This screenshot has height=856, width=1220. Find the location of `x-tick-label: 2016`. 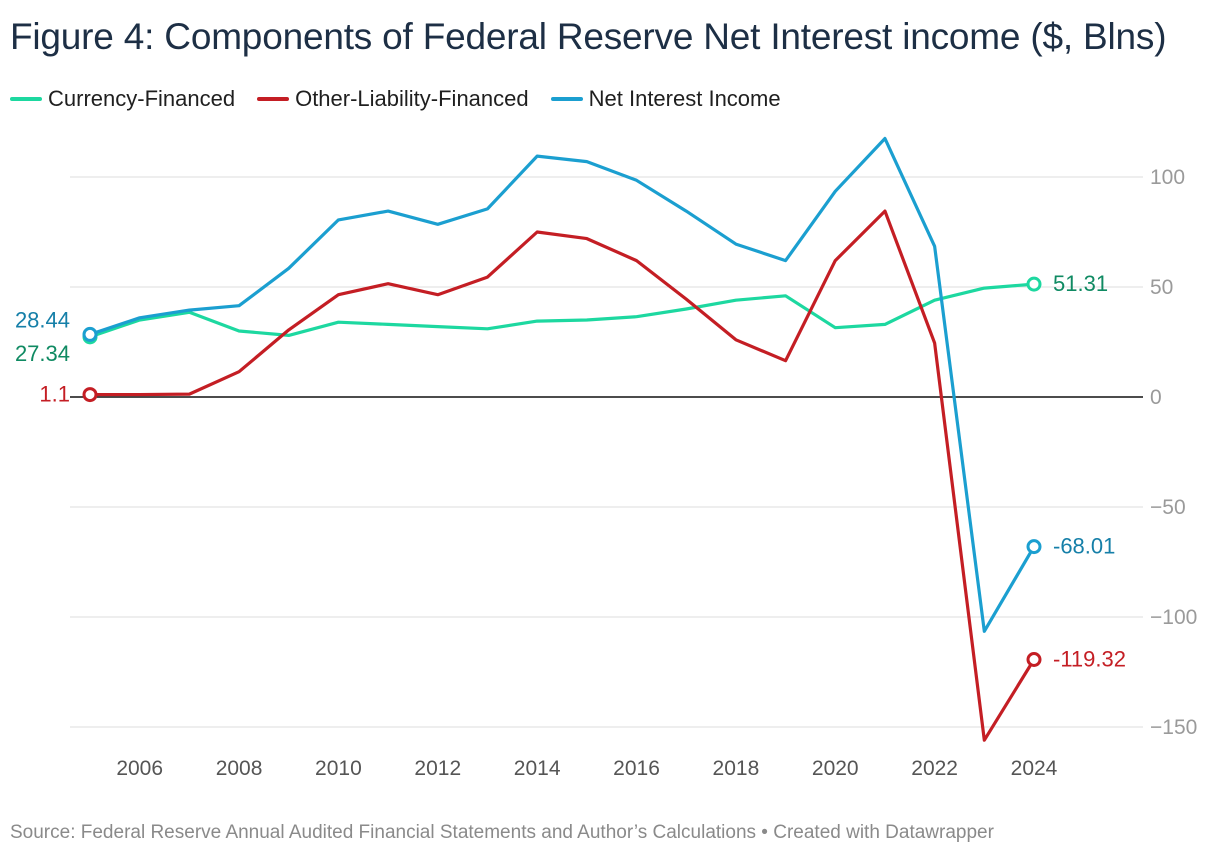

x-tick-label: 2016 is located at coordinates (636, 768).